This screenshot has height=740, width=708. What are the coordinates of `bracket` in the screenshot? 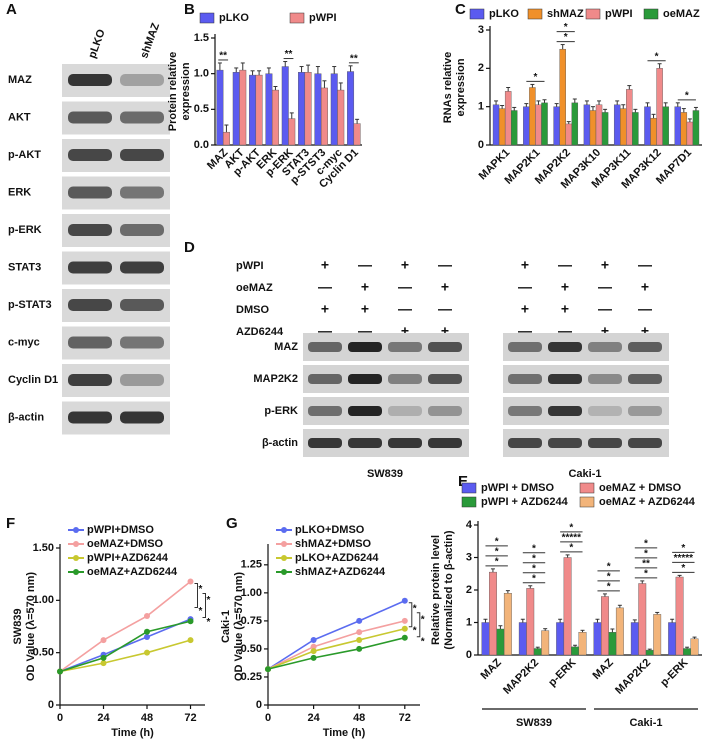 It's located at (418, 625).